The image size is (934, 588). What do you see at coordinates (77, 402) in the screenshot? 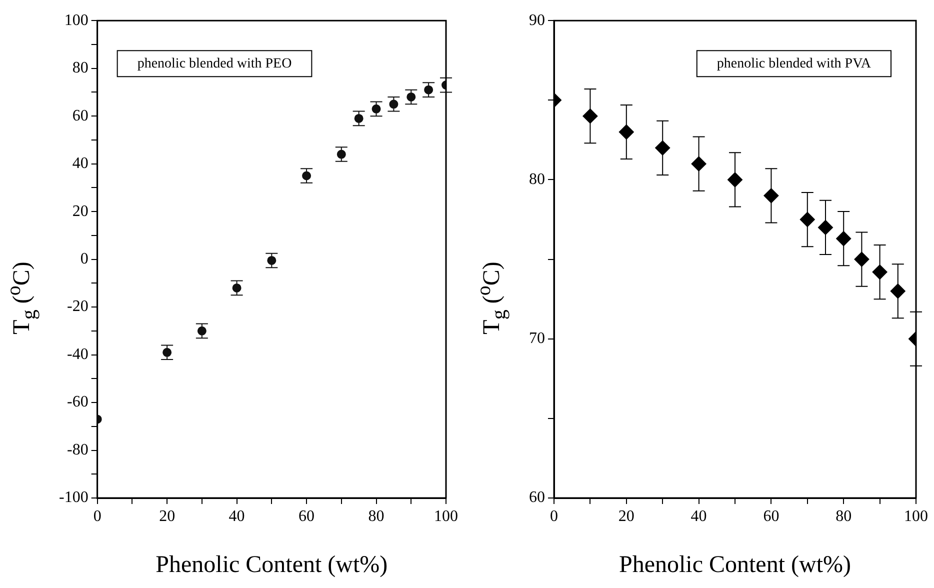
I see `y-tick-label: -60` at bounding box center [77, 402].